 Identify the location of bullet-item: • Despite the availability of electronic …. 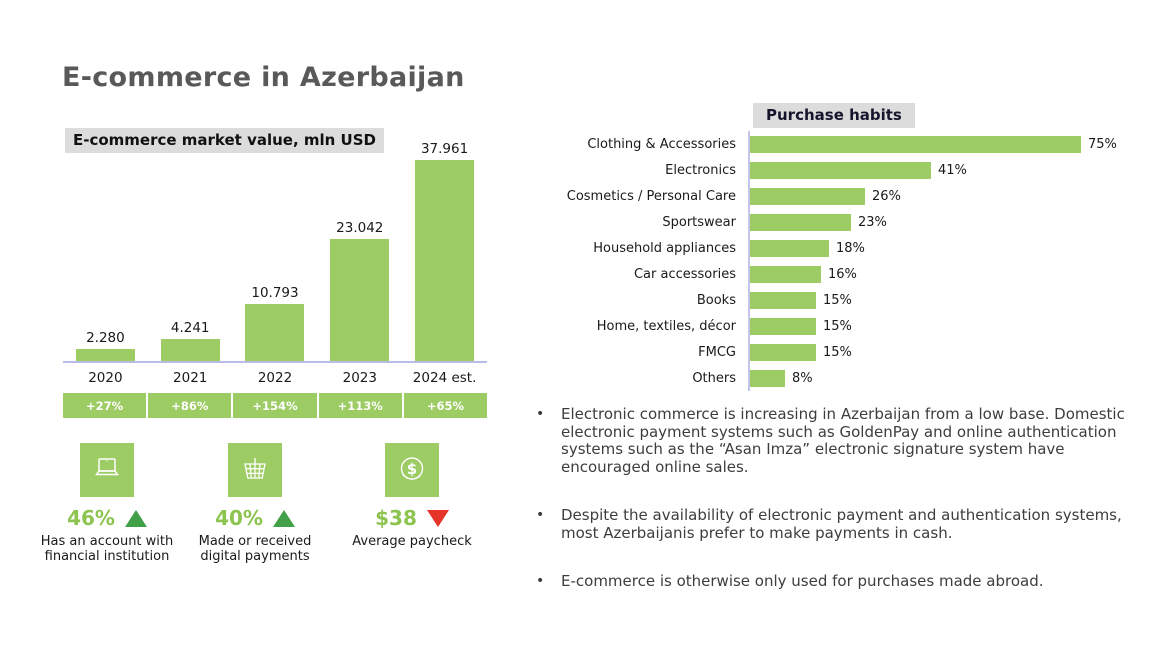
(838, 524).